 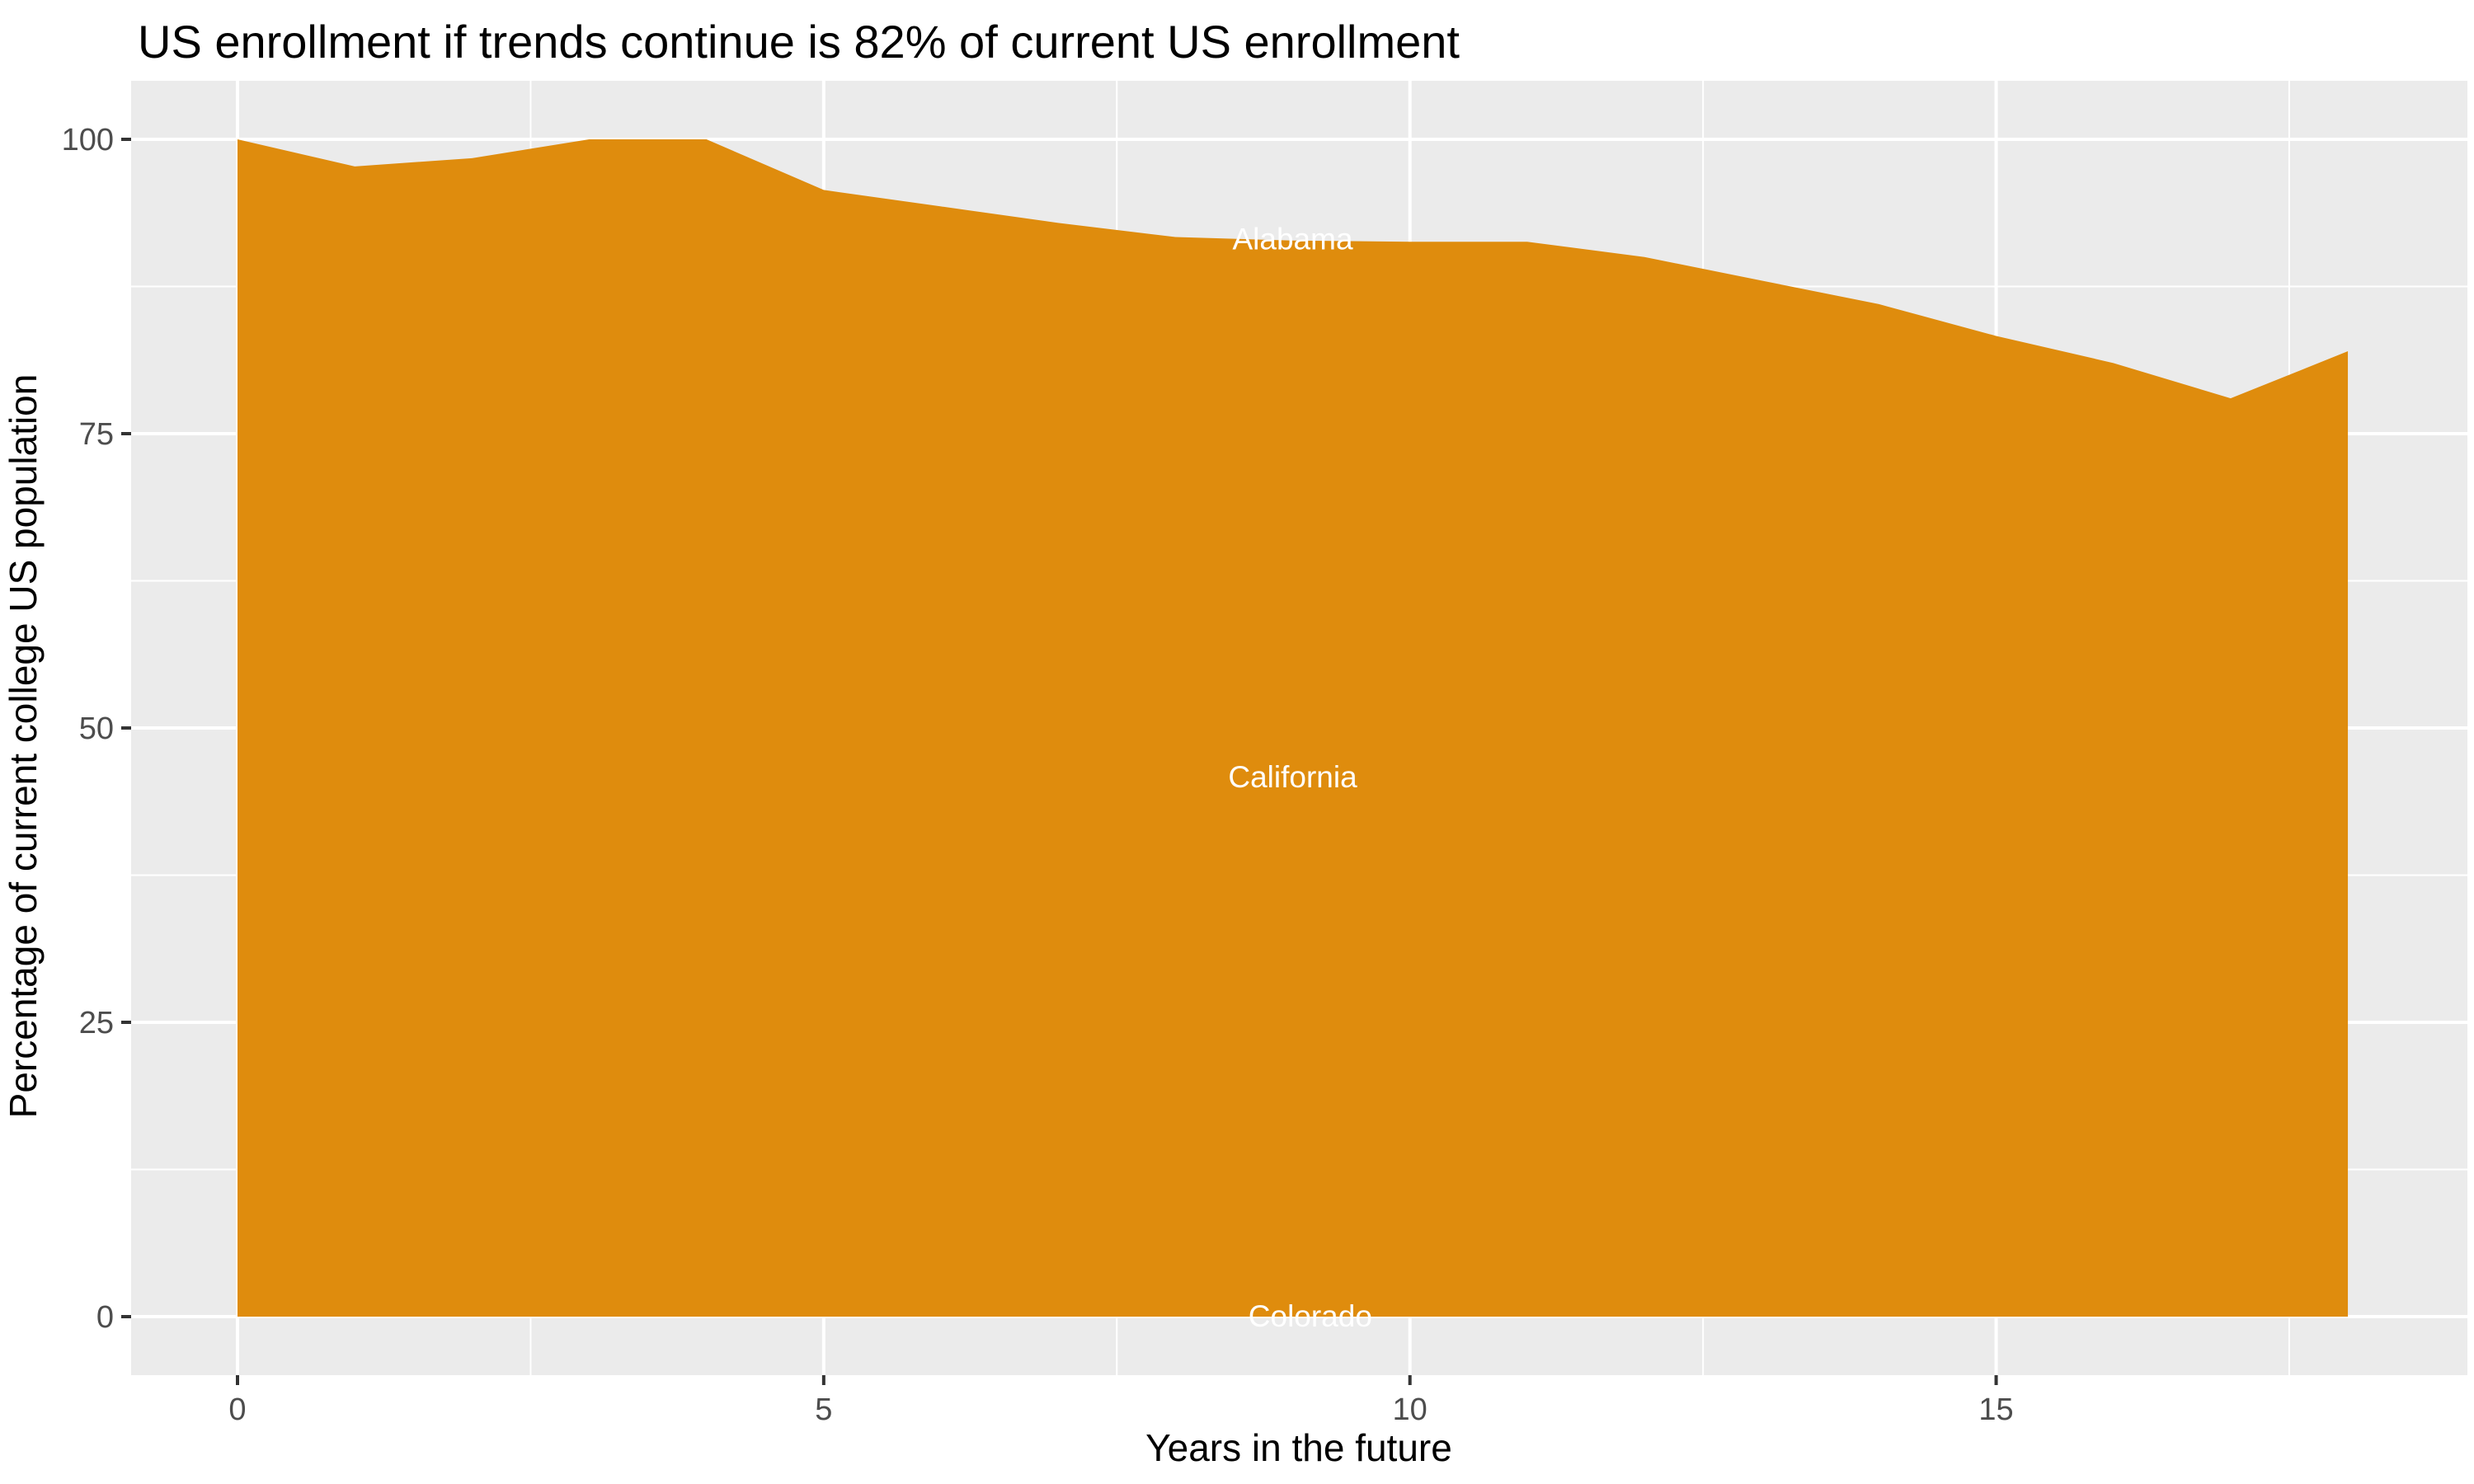 What do you see at coordinates (105, 1317) in the screenshot?
I see `y-tick-label: 0` at bounding box center [105, 1317].